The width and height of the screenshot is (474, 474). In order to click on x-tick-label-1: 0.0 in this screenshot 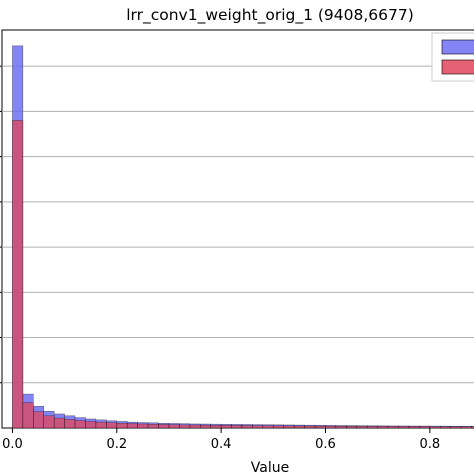, I will do `click(12, 444)`.